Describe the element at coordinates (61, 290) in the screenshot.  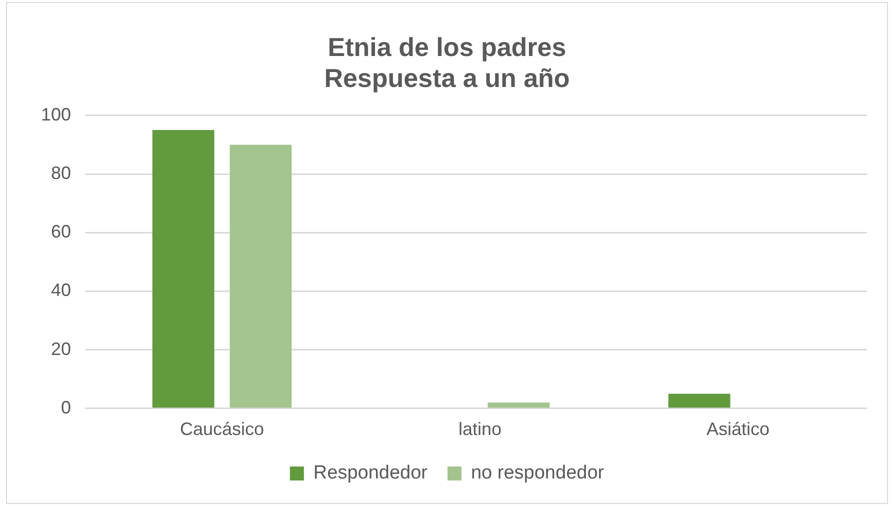
I see `y-tick-label: 40` at that location.